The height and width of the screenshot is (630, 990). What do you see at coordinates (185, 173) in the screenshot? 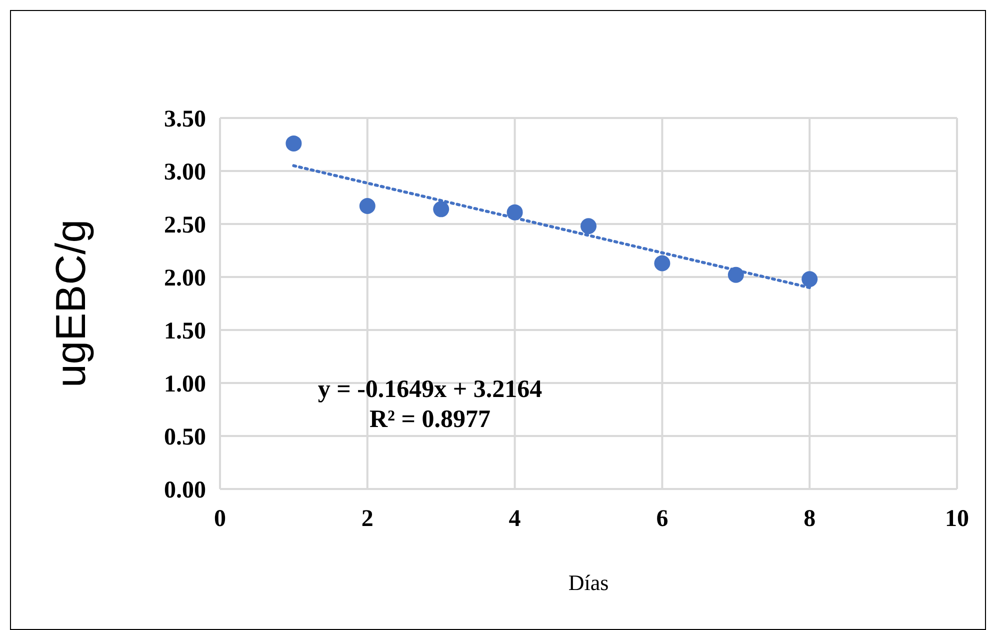
I see `y-tick-label: 3.00` at bounding box center [185, 173].